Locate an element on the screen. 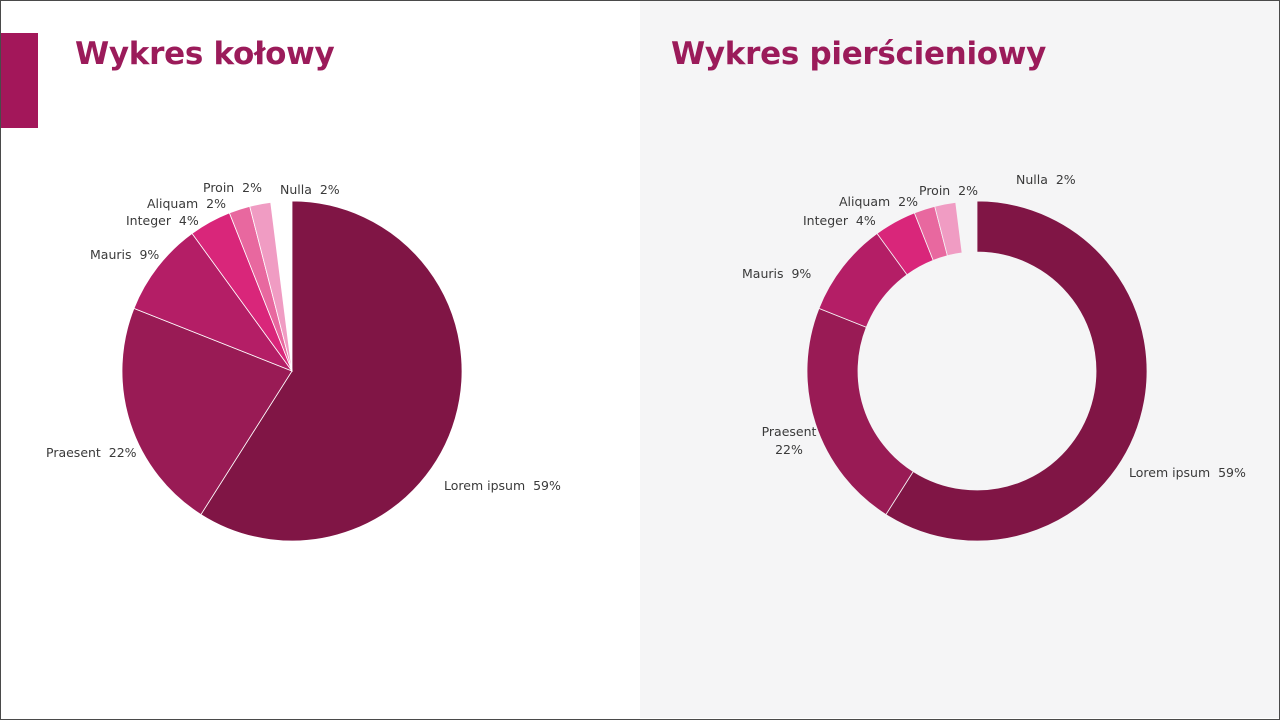  pie-label-lorem: Lorem ipsum 59% is located at coordinates (502, 485).